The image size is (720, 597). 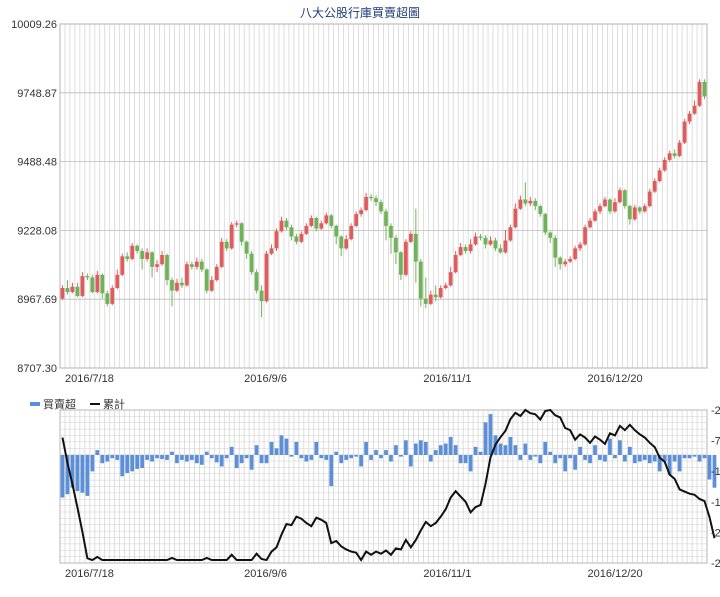 What do you see at coordinates (265, 379) in the screenshot?
I see `price-x-tick-label: 2016/9/6` at bounding box center [265, 379].